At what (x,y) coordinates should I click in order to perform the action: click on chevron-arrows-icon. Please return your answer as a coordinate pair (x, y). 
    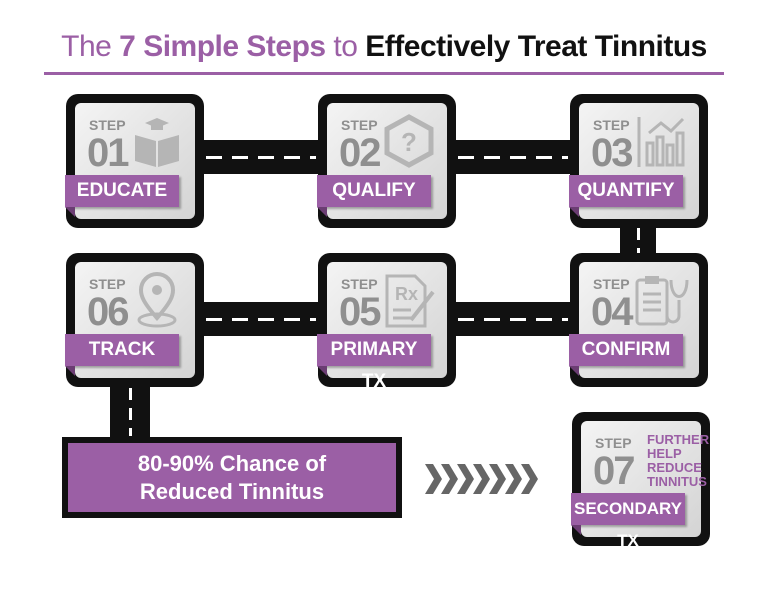
    Looking at the image, I should click on (481, 479).